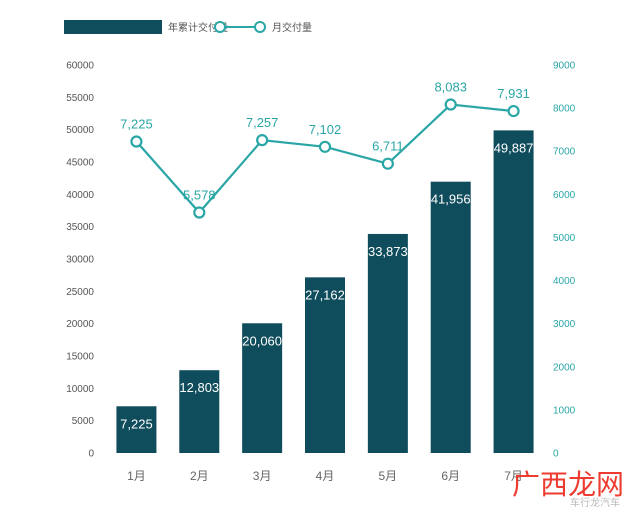 The image size is (640, 513). What do you see at coordinates (113, 27) in the screenshot?
I see `legend-swatch-bar` at bounding box center [113, 27].